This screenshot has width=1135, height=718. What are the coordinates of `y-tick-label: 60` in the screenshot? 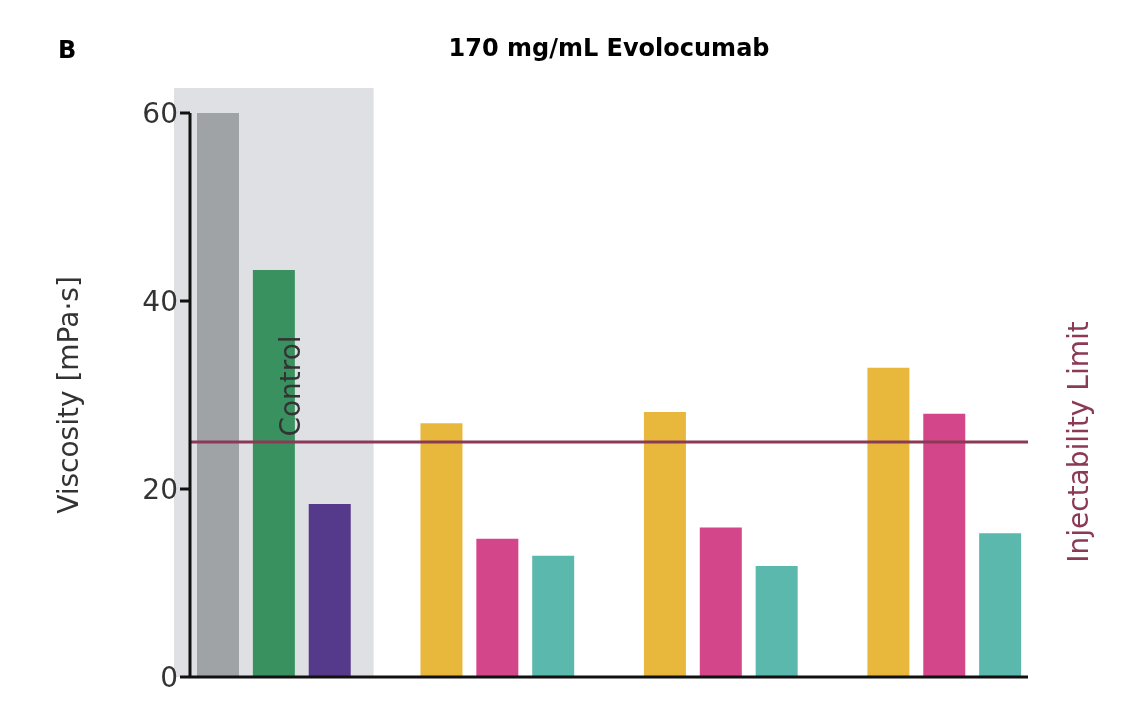 It's located at (160, 113).